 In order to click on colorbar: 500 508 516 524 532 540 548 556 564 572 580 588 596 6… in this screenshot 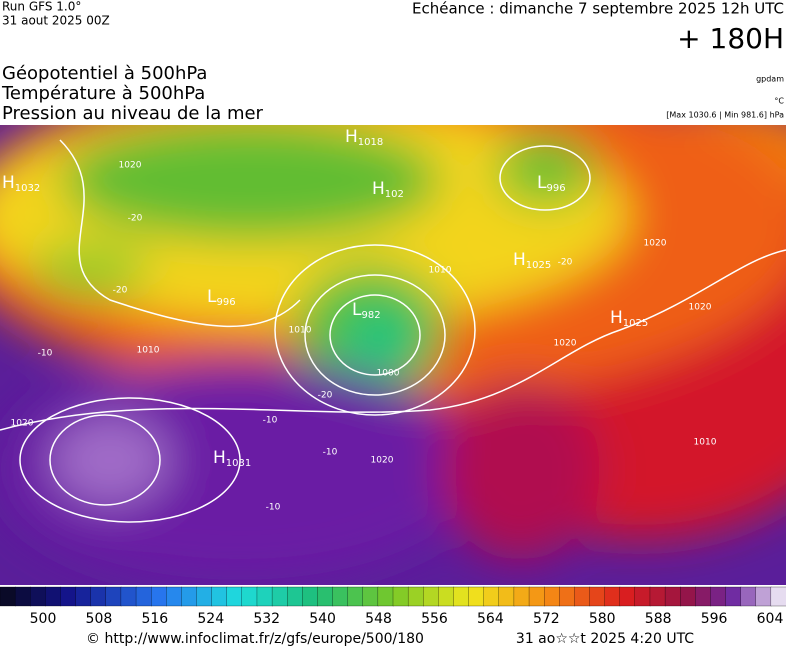, I will do `click(393, 606)`.